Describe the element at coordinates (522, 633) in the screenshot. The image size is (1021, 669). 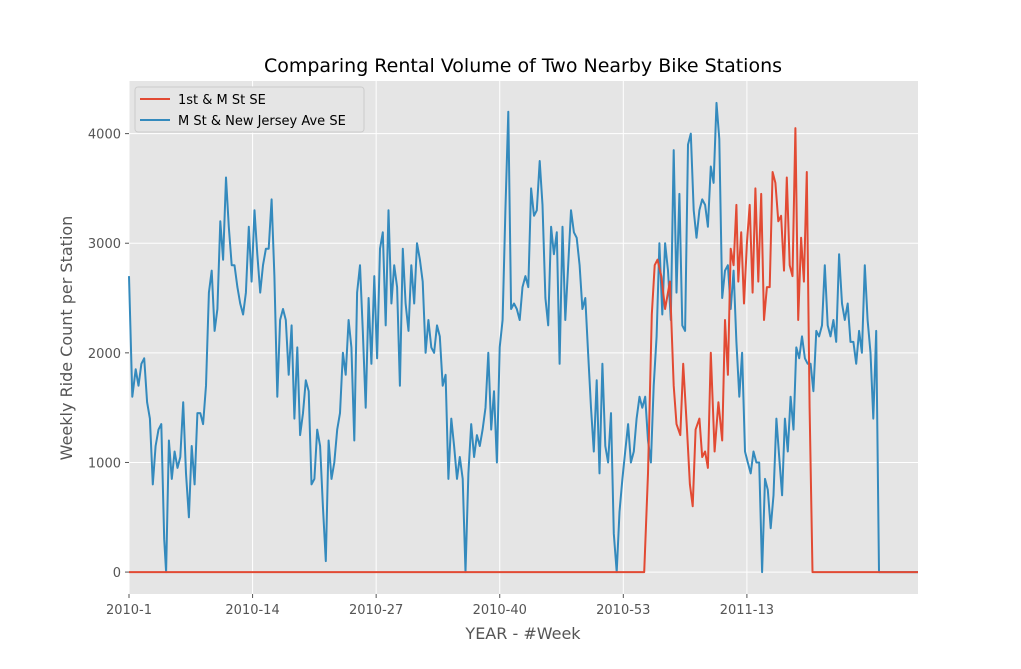
I see `x-axis-label: YEAR - #Week` at that location.